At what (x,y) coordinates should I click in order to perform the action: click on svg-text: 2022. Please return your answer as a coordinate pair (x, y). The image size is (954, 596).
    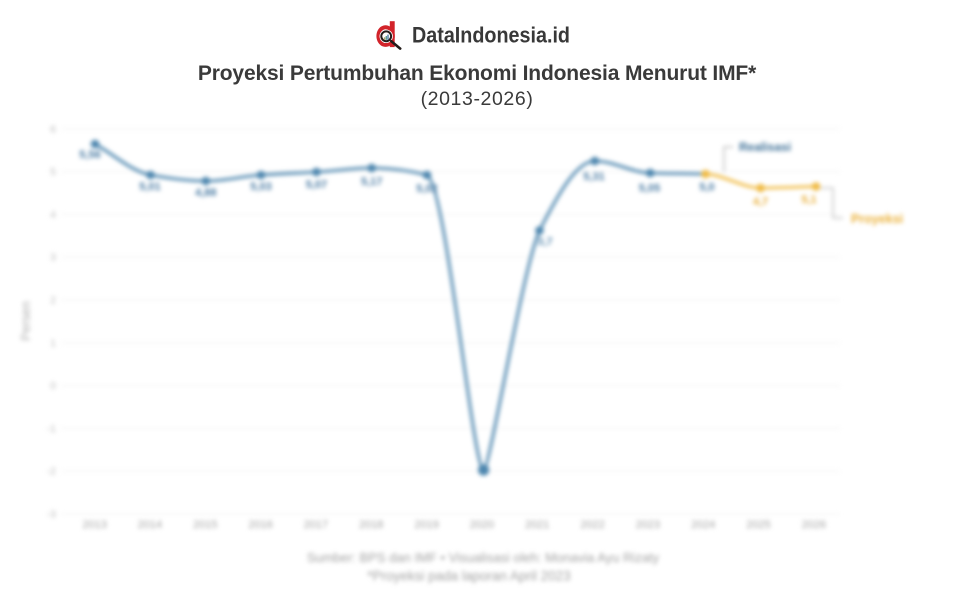
    Looking at the image, I should click on (592, 525).